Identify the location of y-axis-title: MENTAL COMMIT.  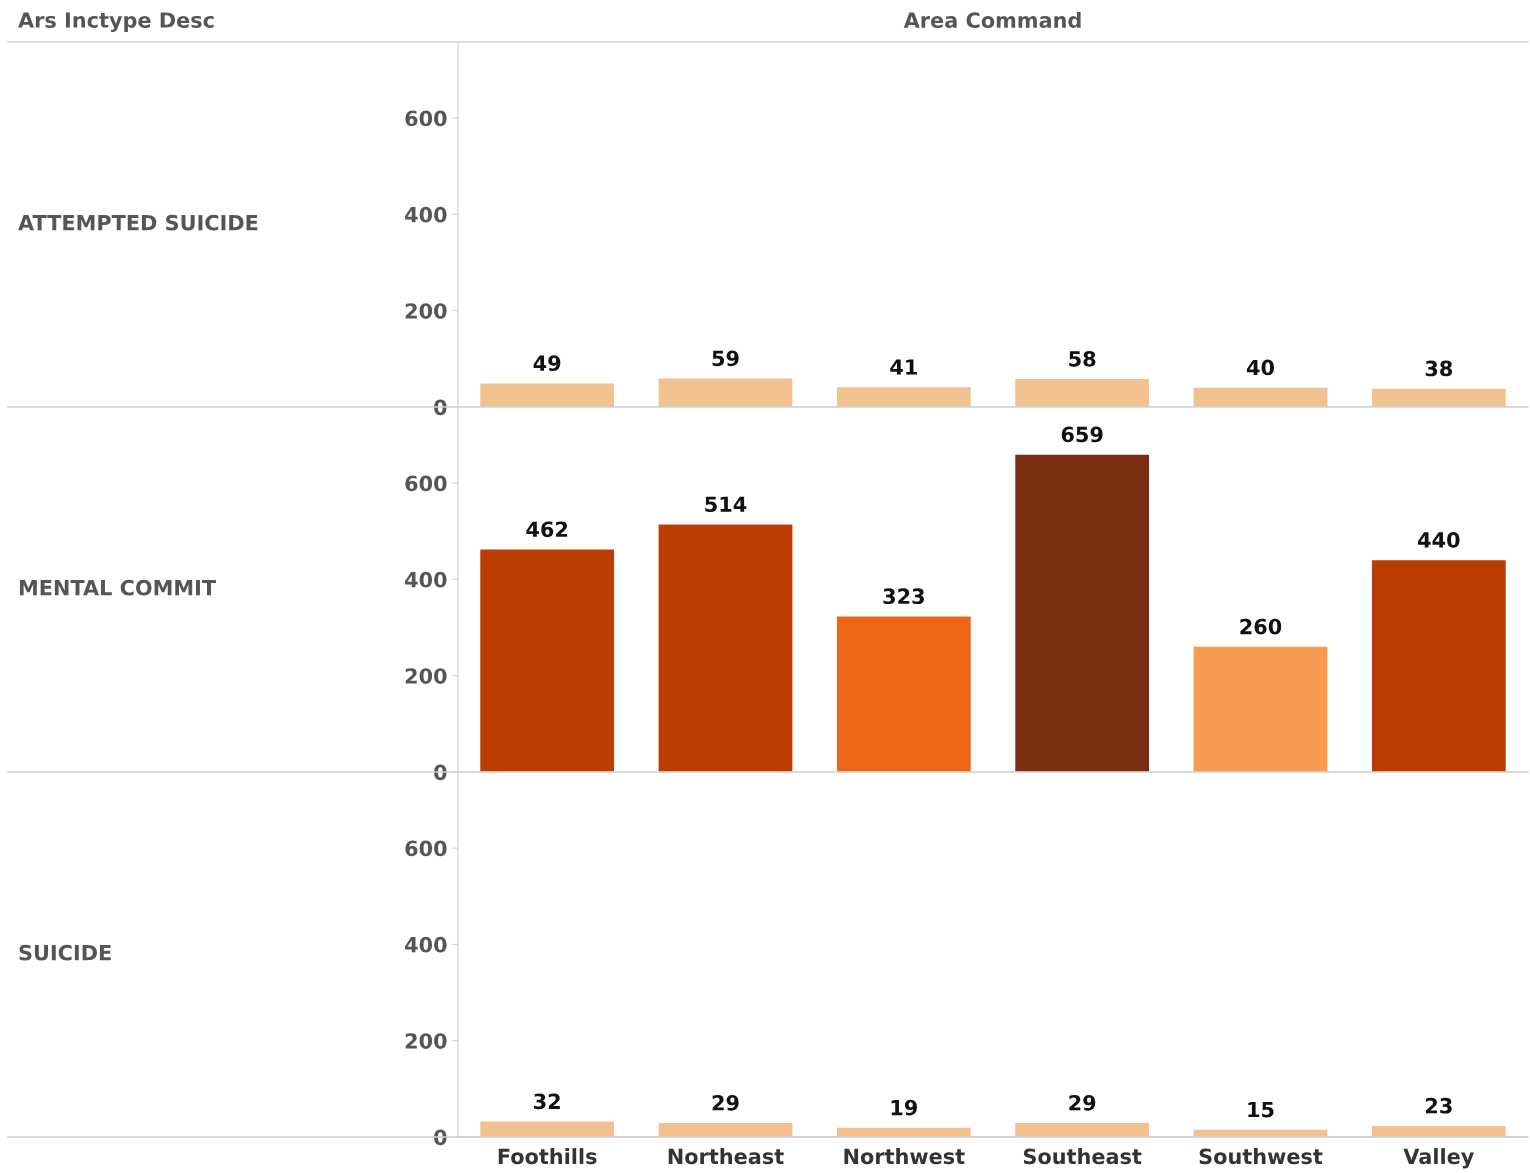
(117, 587).